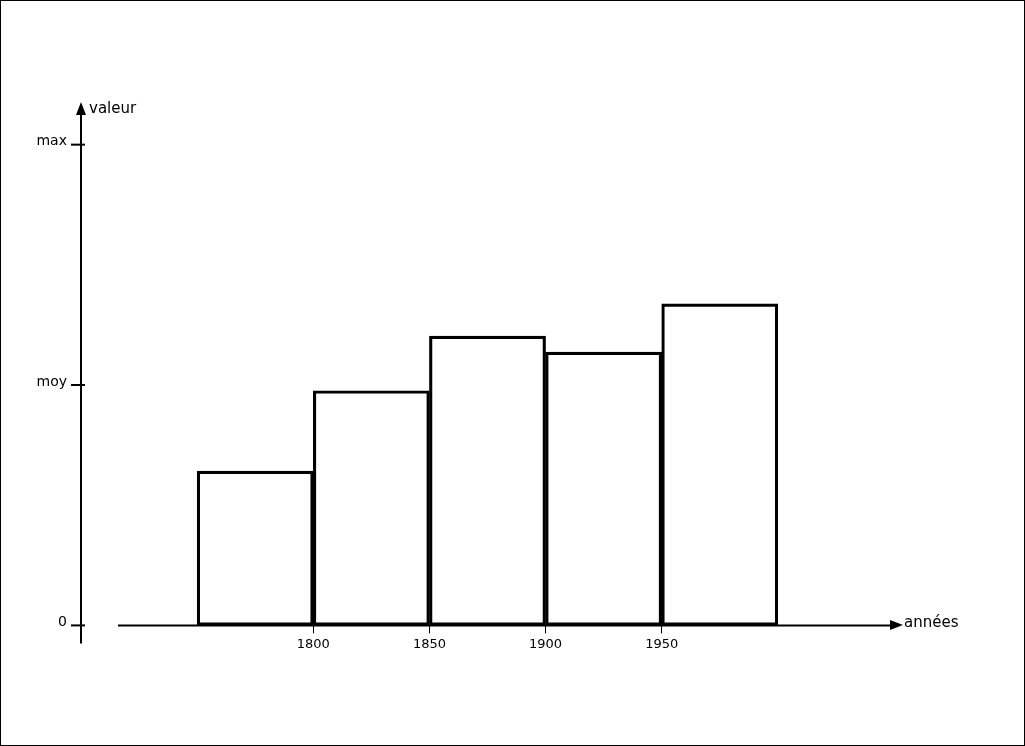 The image size is (1025, 746). What do you see at coordinates (662, 643) in the screenshot?
I see `x-tick-label: 1950` at bounding box center [662, 643].